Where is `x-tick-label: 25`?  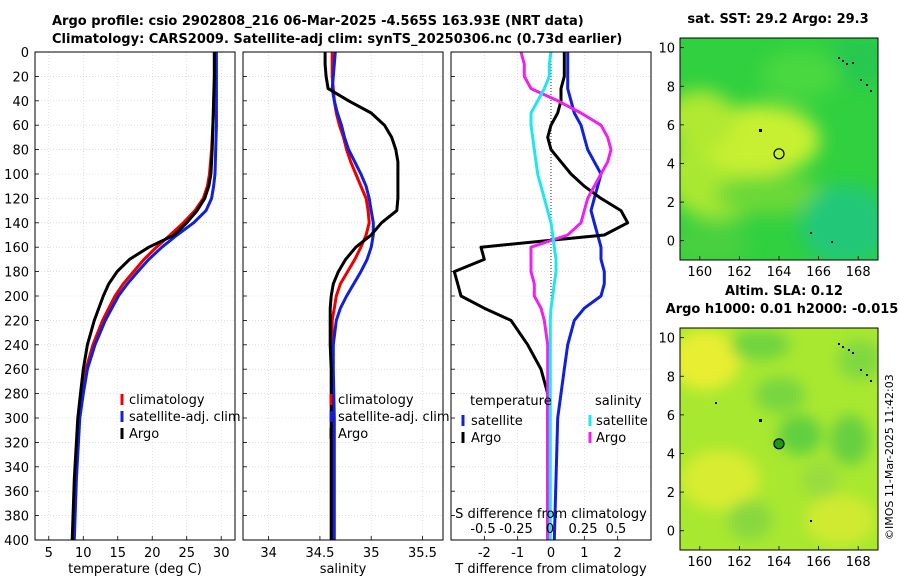
x-tick-label: 25 is located at coordinates (186, 553).